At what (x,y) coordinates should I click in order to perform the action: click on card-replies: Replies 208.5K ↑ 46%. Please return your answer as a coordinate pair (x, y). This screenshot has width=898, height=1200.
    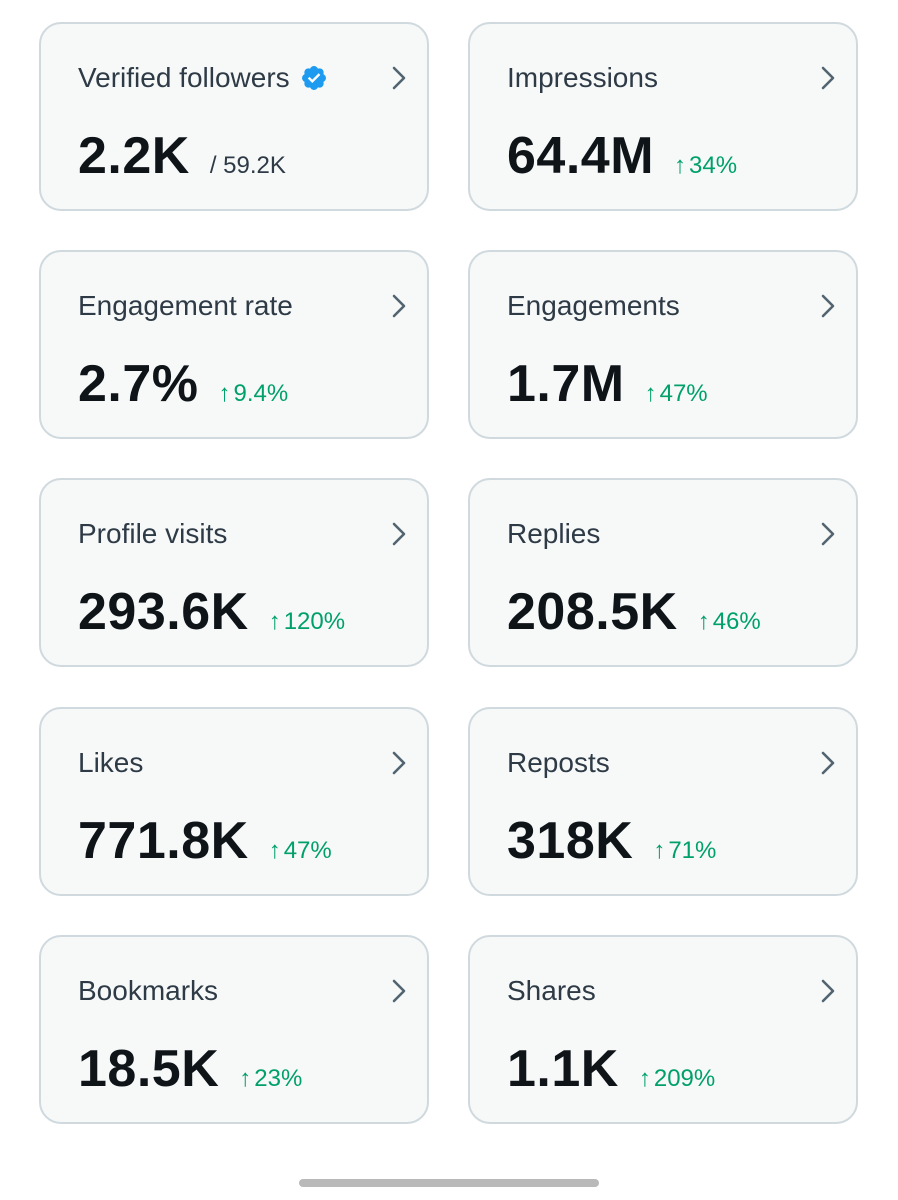
    Looking at the image, I should click on (663, 572).